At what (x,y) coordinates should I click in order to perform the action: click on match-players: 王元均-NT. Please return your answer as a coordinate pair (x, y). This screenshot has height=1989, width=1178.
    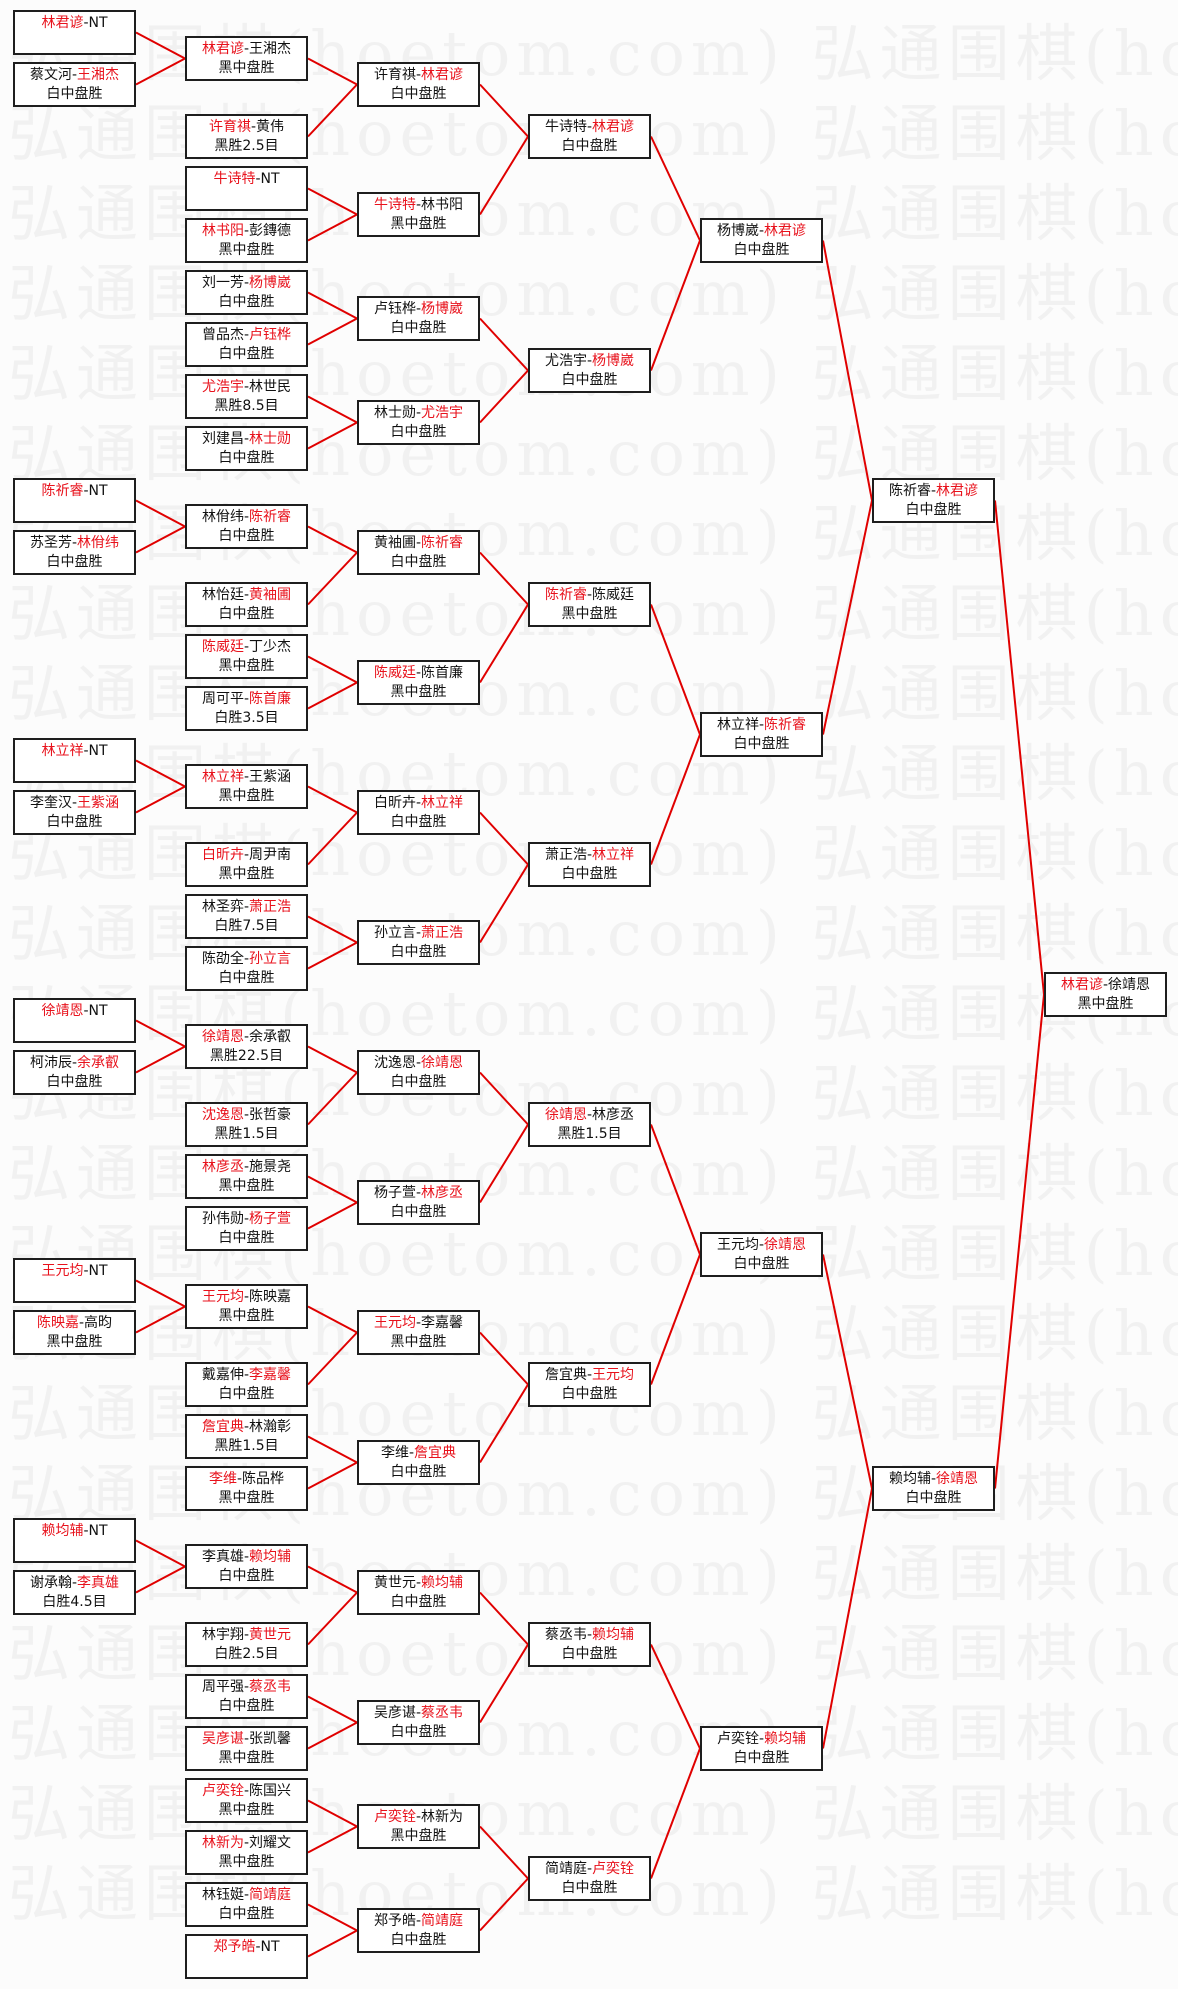
    Looking at the image, I should click on (74, 1271).